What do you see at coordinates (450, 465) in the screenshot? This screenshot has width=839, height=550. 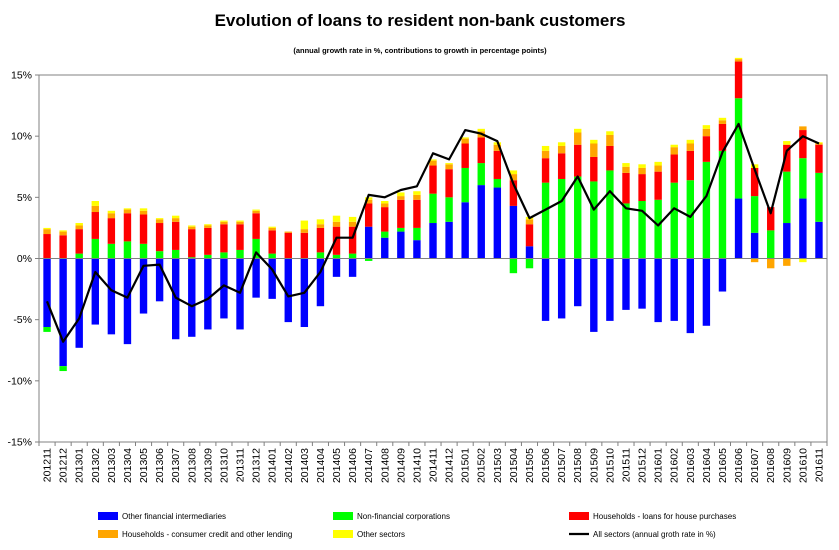 I see `x-tick-label: 201412` at bounding box center [450, 465].